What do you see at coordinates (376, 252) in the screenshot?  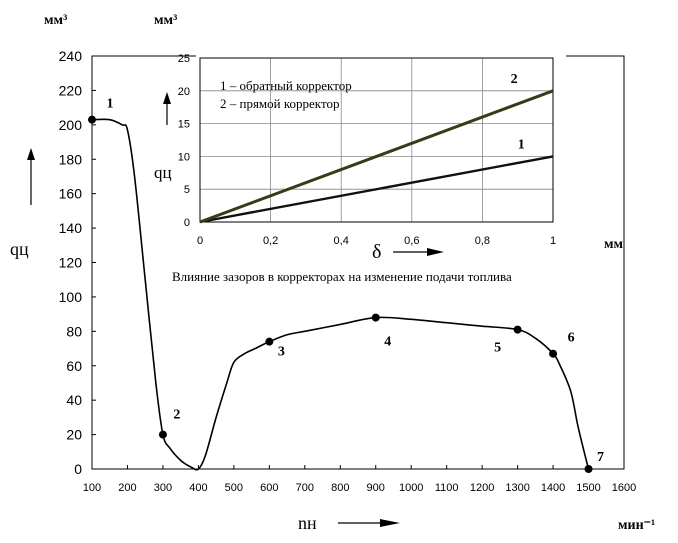 I see `inset-x-label: δ` at bounding box center [376, 252].